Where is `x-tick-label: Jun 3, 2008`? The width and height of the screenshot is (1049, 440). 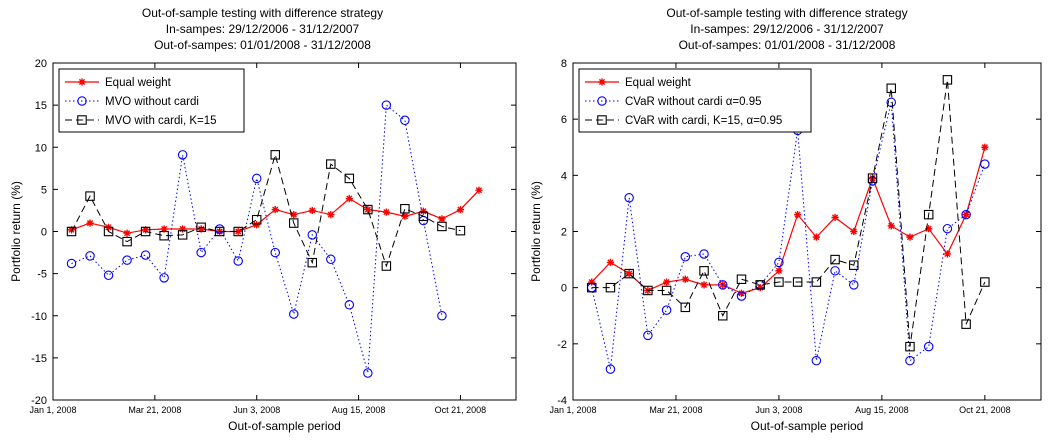
x-tick-label: Jun 3, 2008 is located at coordinates (778, 410).